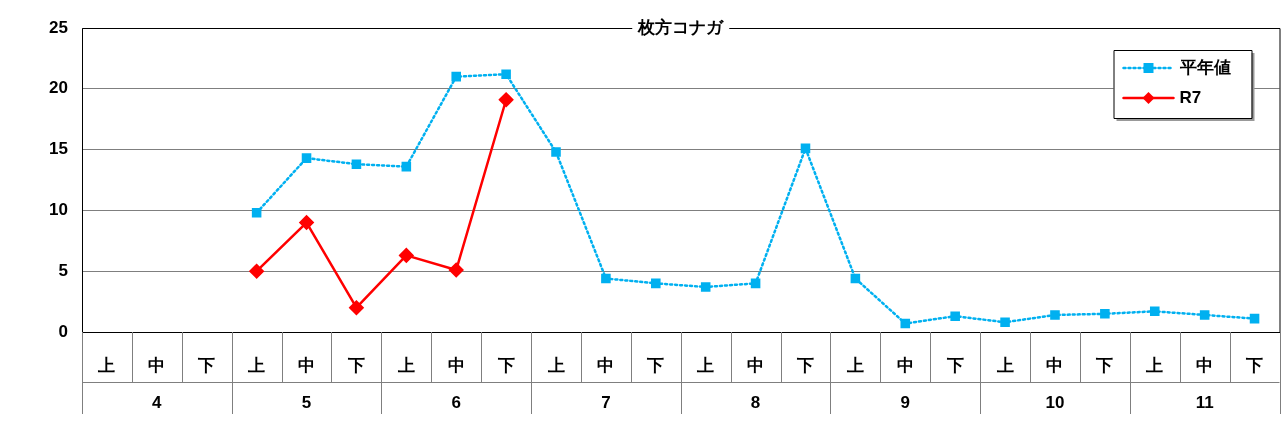 This screenshot has height=434, width=1288. What do you see at coordinates (905, 402) in the screenshot?
I see `text: 9` at bounding box center [905, 402].